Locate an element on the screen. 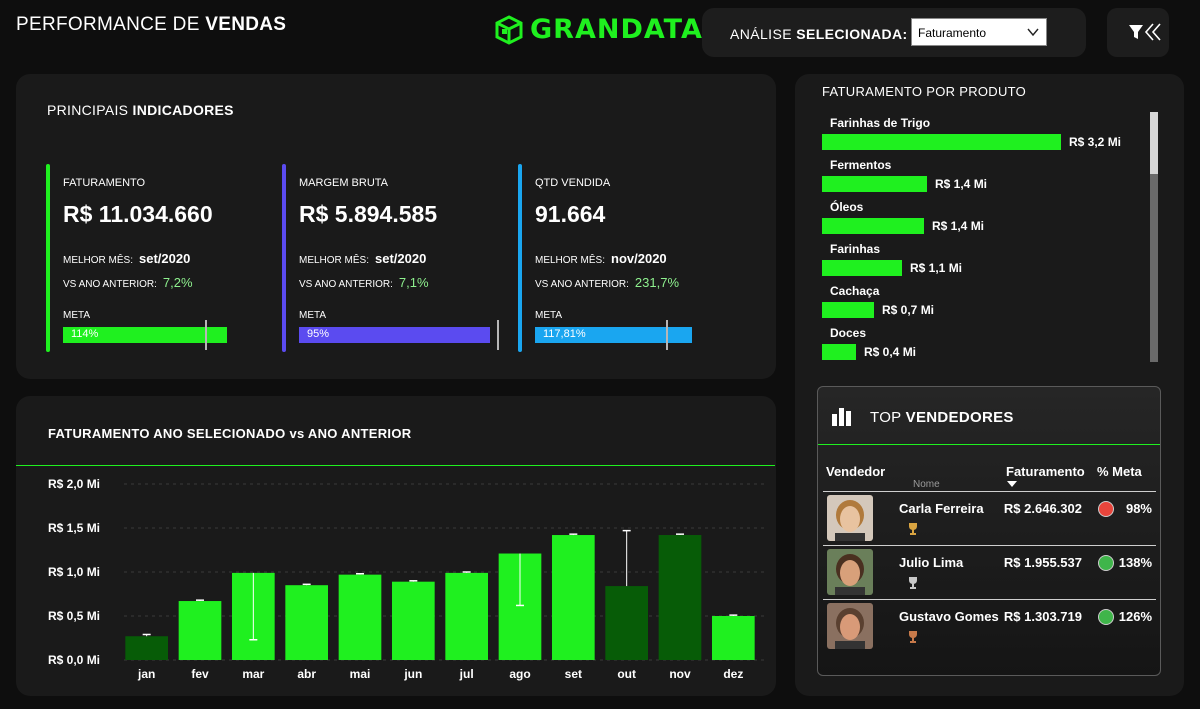 This screenshot has width=1200, height=709. kpi-best-month: MELHOR MÊS: nov/2020 is located at coordinates (601, 258).